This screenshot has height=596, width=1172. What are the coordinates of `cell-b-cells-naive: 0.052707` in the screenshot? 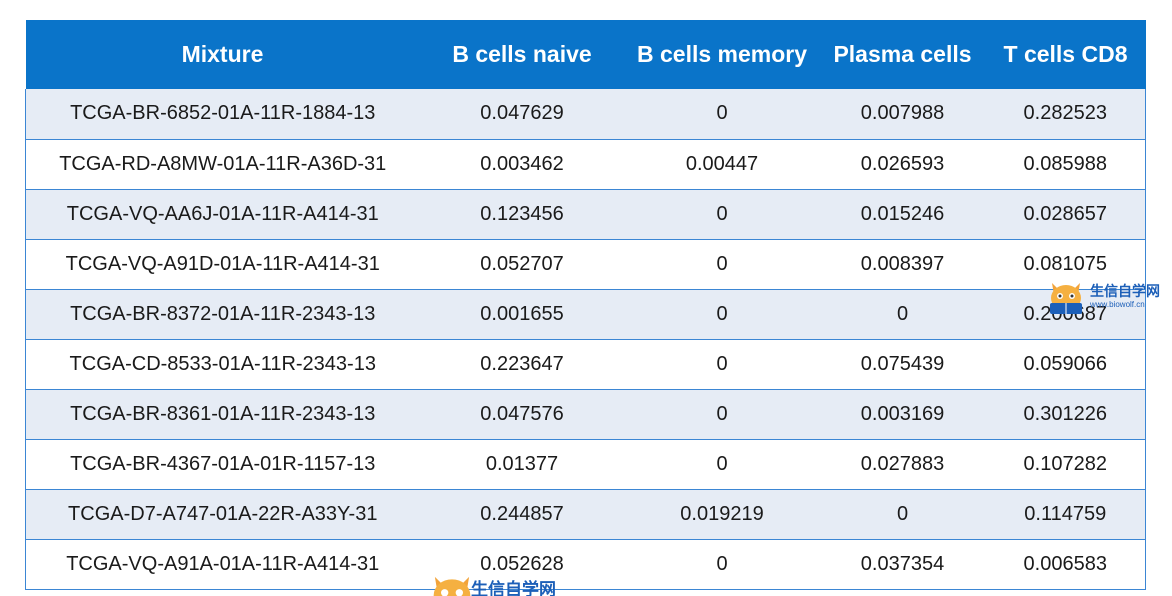 It's located at (522, 264).